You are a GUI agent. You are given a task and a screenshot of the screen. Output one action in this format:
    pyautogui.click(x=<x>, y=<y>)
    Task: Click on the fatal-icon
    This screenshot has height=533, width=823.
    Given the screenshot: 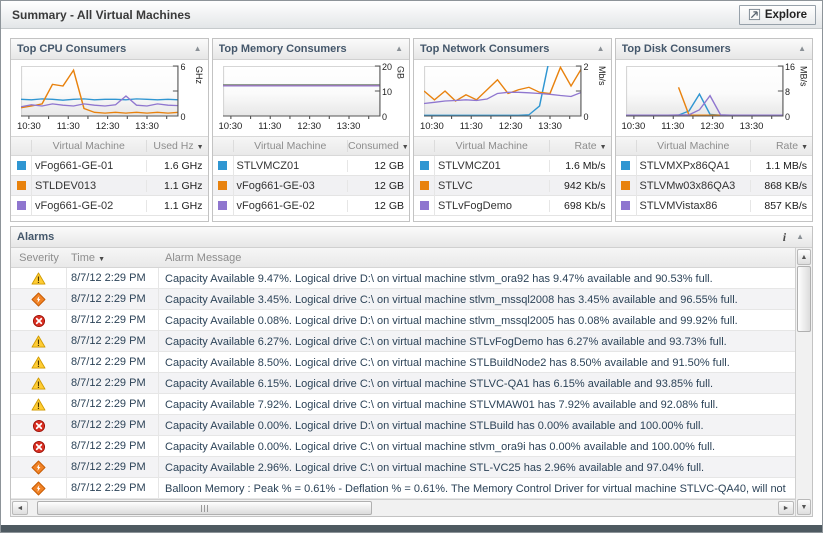 What is the action you would take?
    pyautogui.click(x=38, y=446)
    